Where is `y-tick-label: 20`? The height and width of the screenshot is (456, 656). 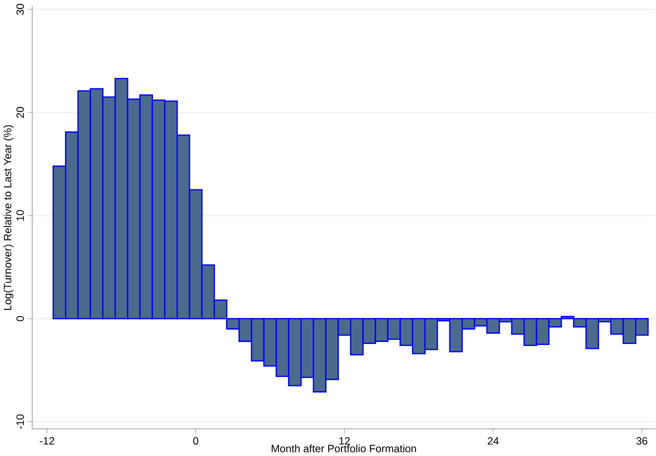
y-tick-label: 20 is located at coordinates (20, 112).